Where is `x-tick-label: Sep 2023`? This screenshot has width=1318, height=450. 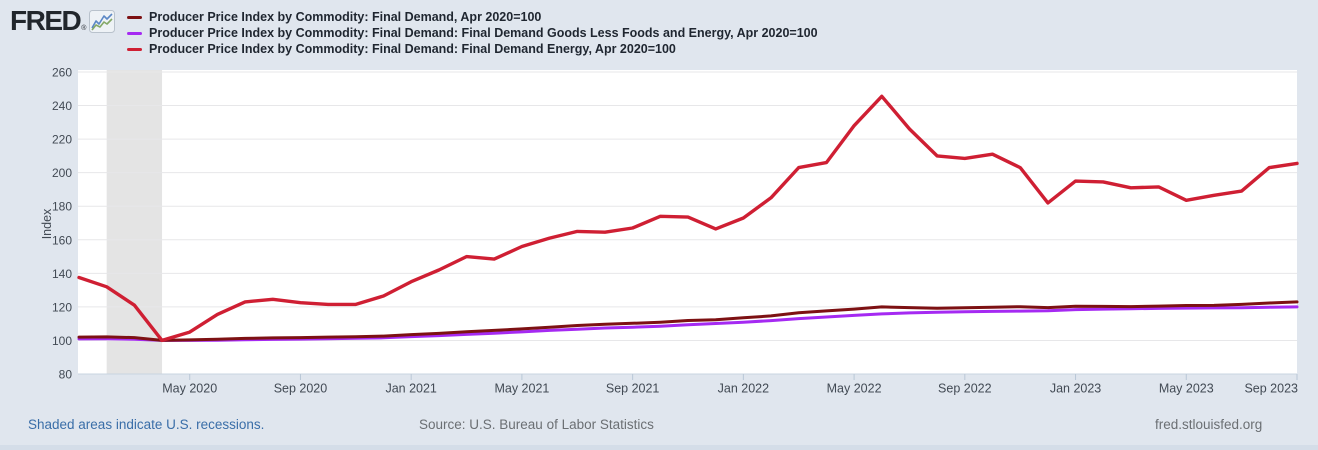 x-tick-label: Sep 2023 is located at coordinates (1271, 389).